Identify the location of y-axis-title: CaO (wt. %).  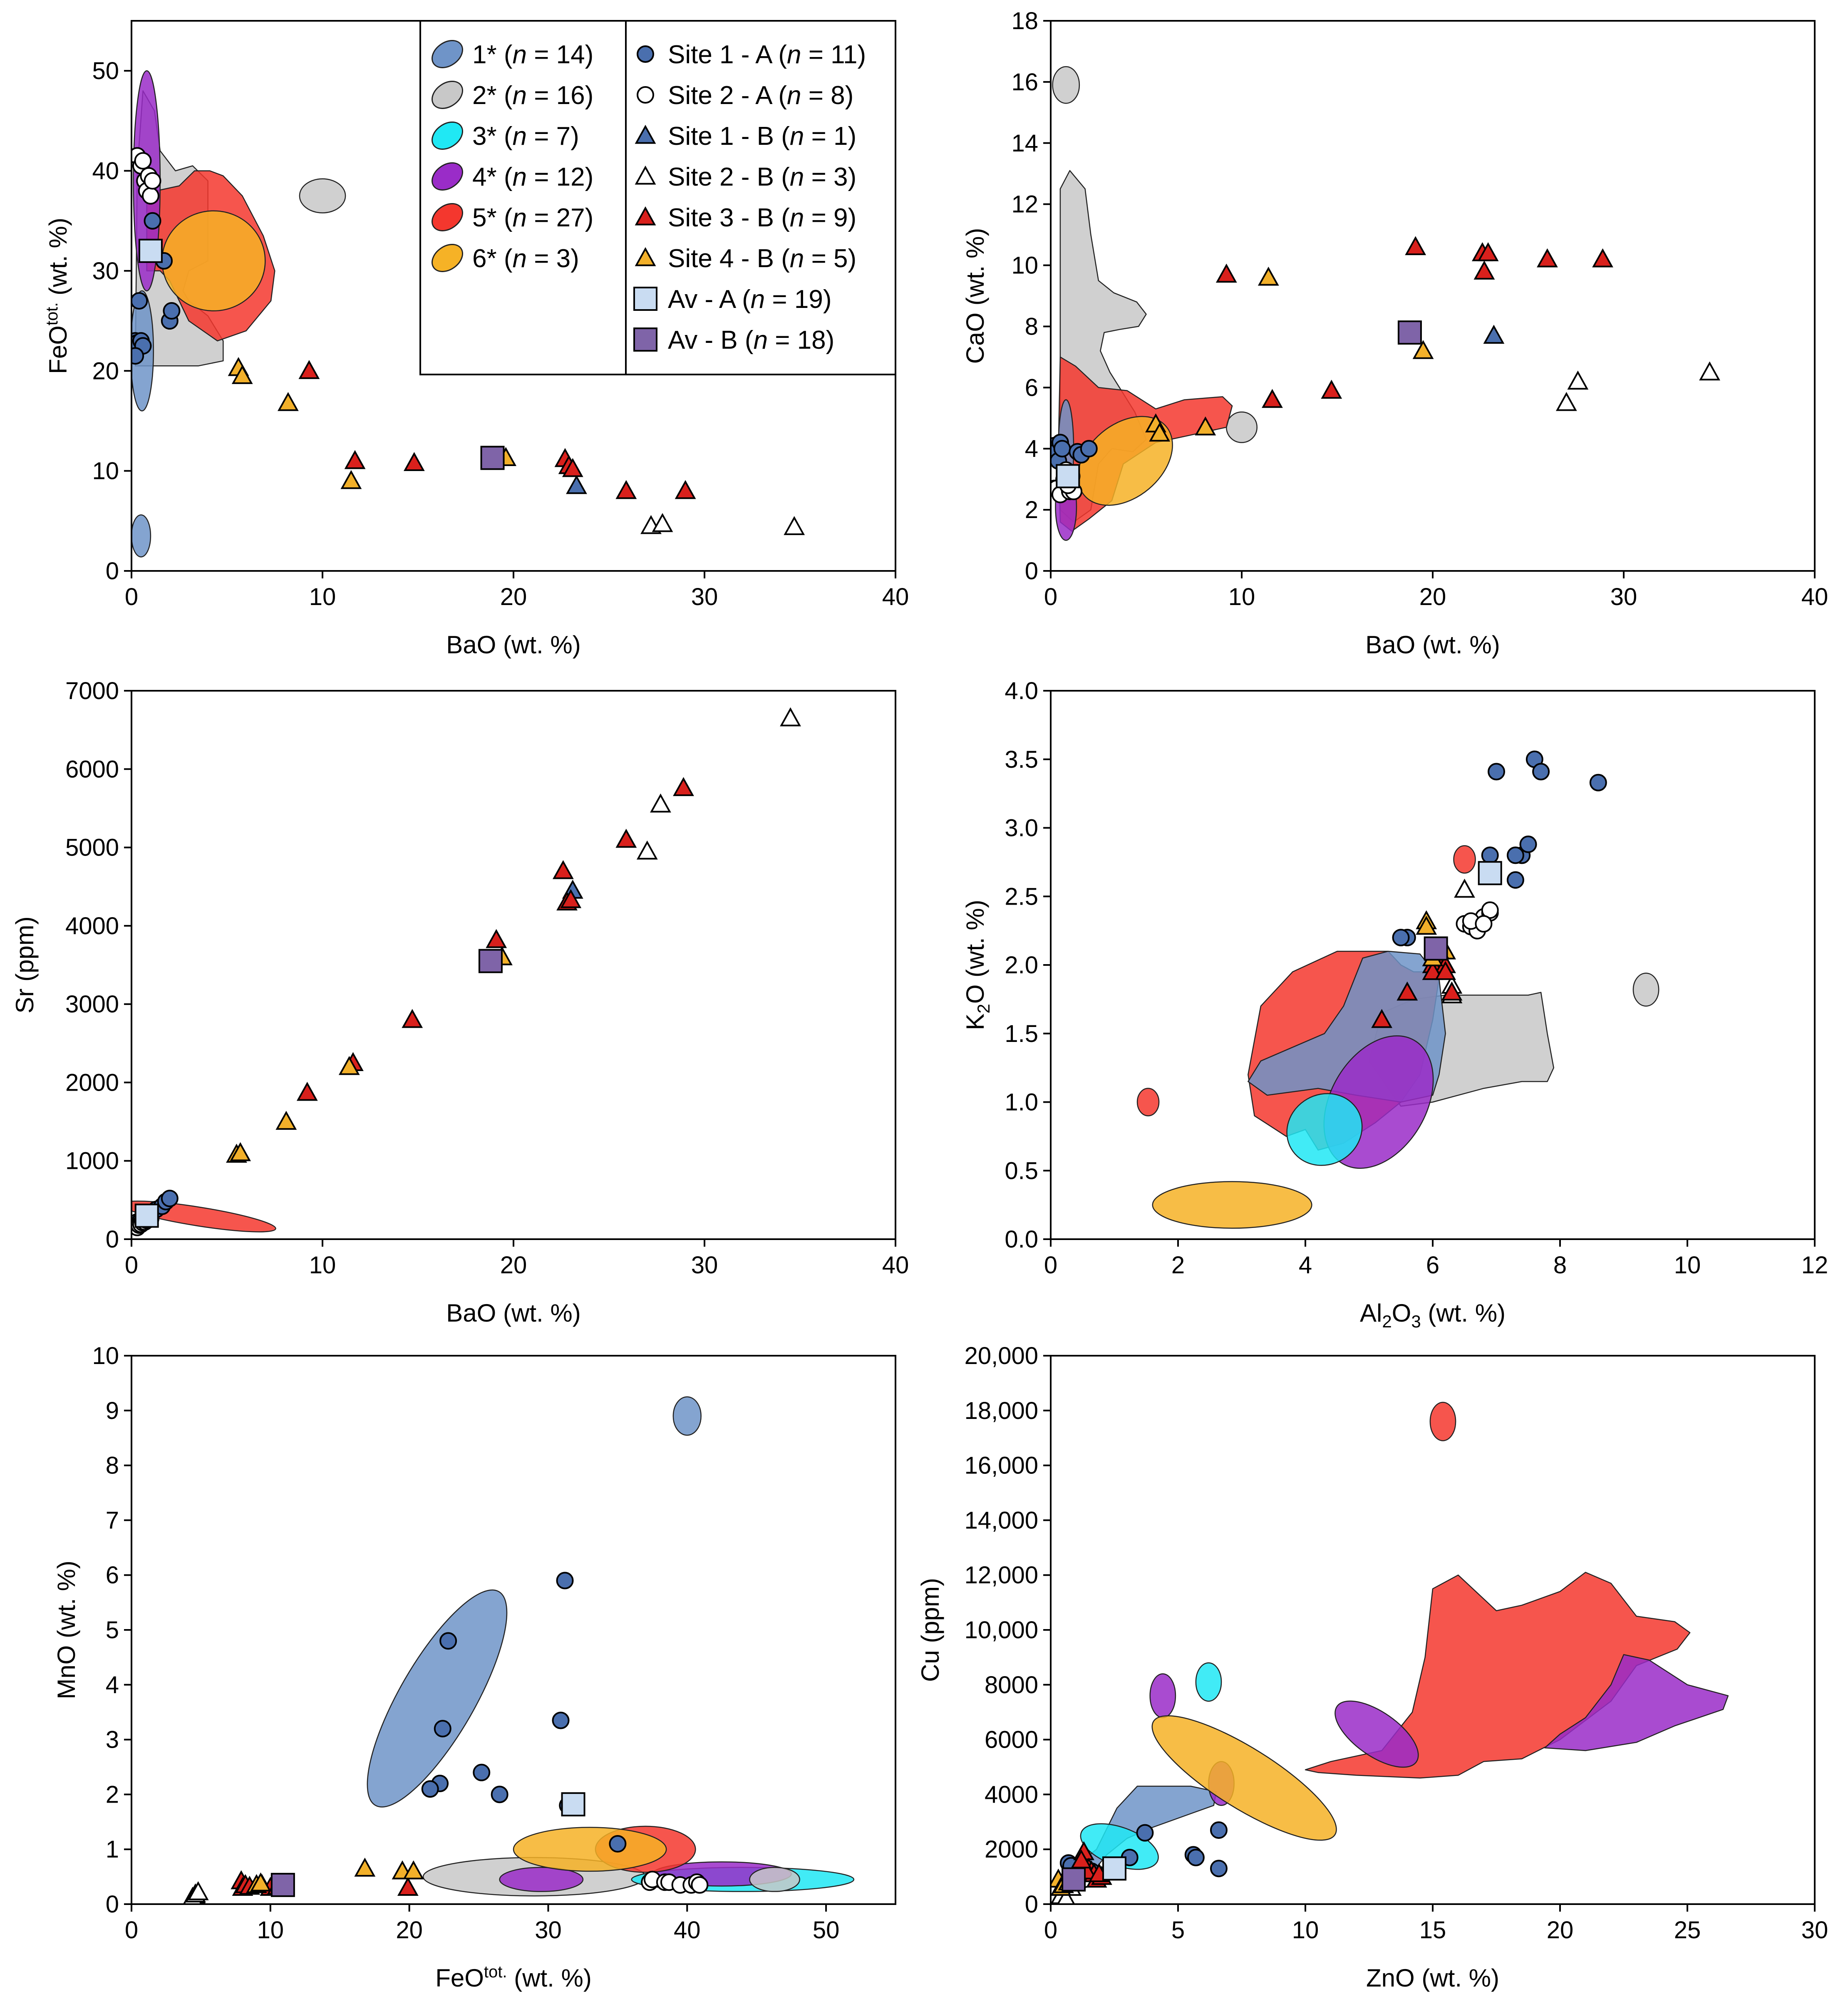
(975, 296).